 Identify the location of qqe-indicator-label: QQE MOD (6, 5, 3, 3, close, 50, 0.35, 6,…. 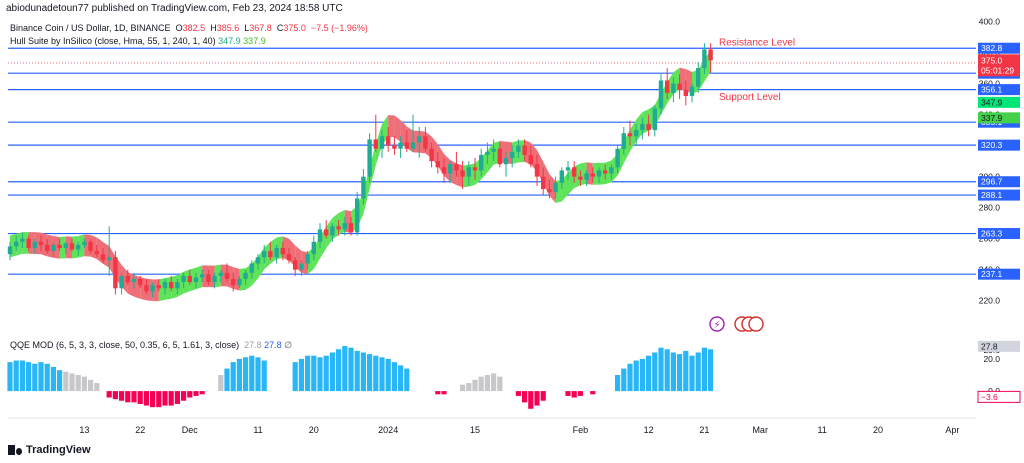
(125, 345).